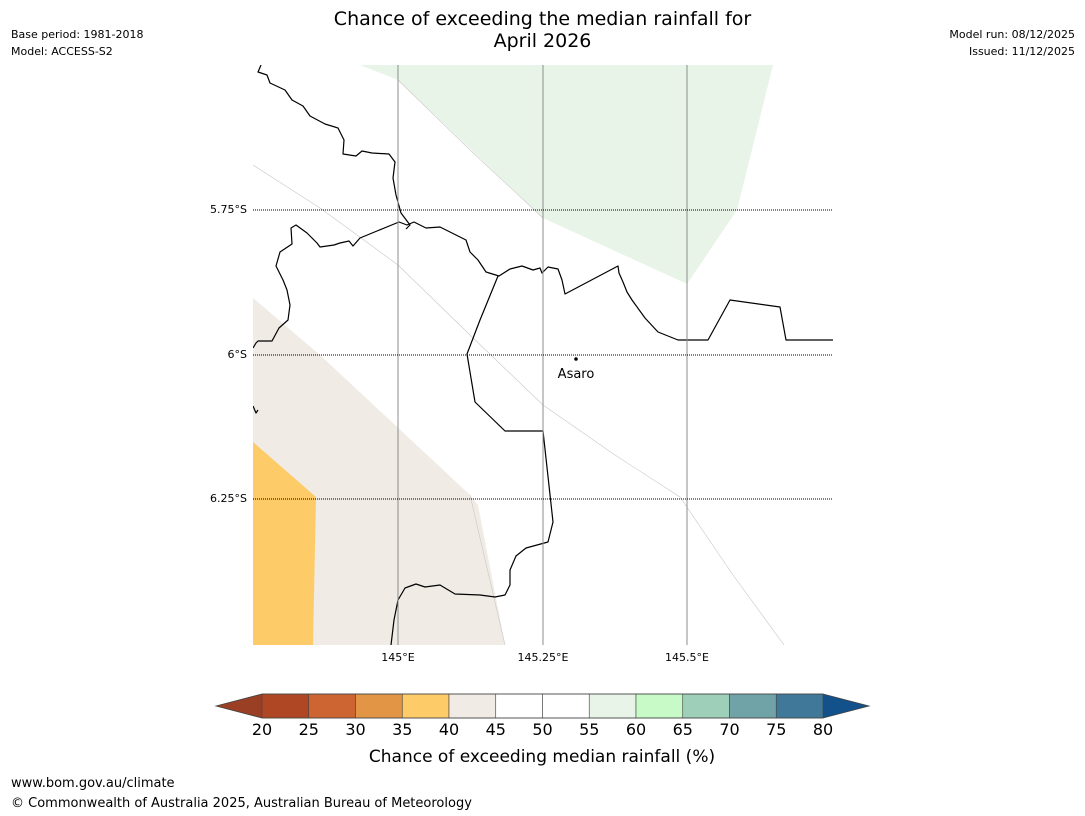 This screenshot has height=816, width=1085. What do you see at coordinates (683, 729) in the screenshot?
I see `colorbar-tick-label: 65` at bounding box center [683, 729].